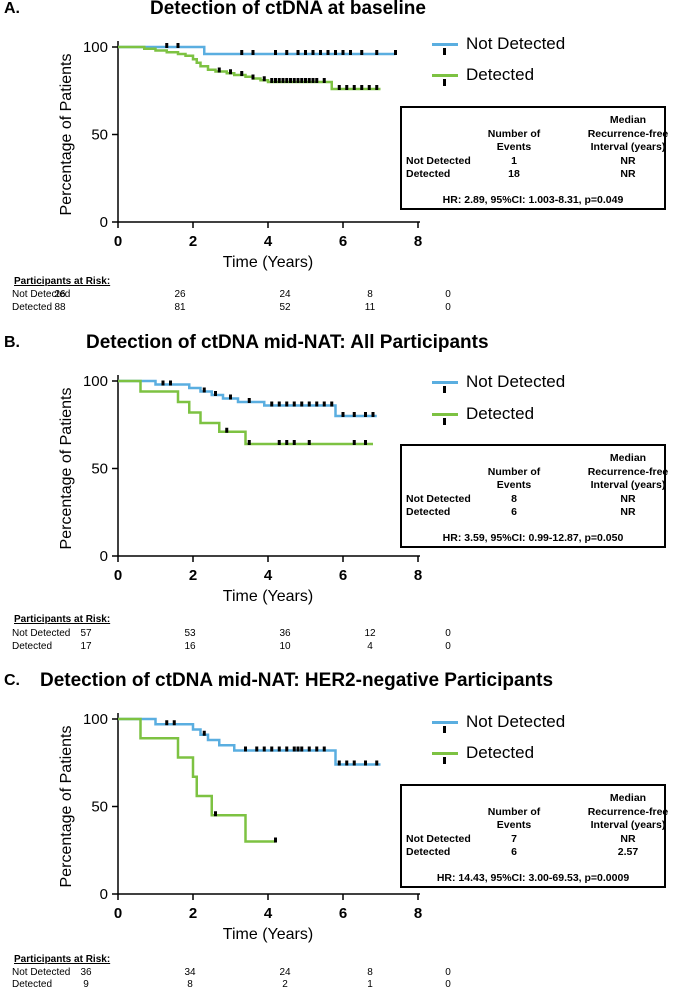 Image resolution: width=685 pixels, height=1002 pixels. Describe the element at coordinates (343, 241) in the screenshot. I see `x-tick-label: 6` at that location.